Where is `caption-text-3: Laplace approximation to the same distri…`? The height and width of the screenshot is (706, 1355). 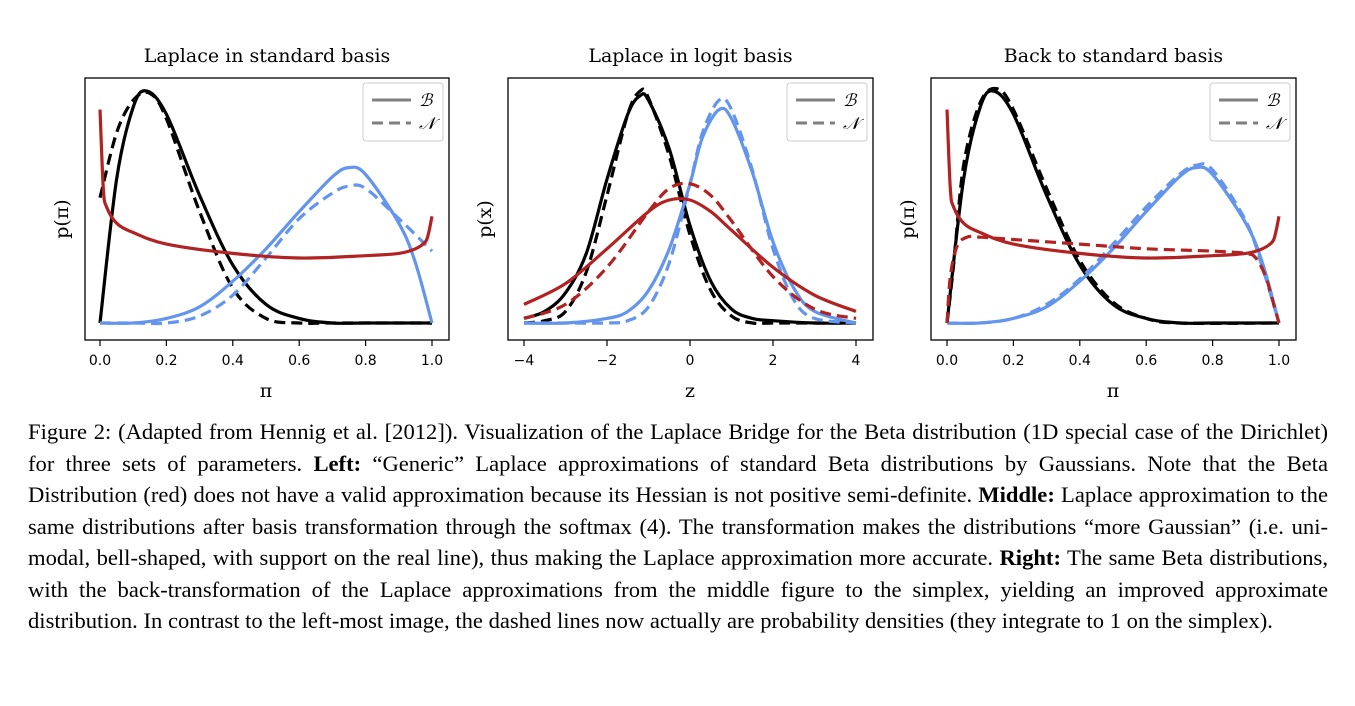 caption-text-3: Laplace approximation to the same distri… is located at coordinates (678, 526).